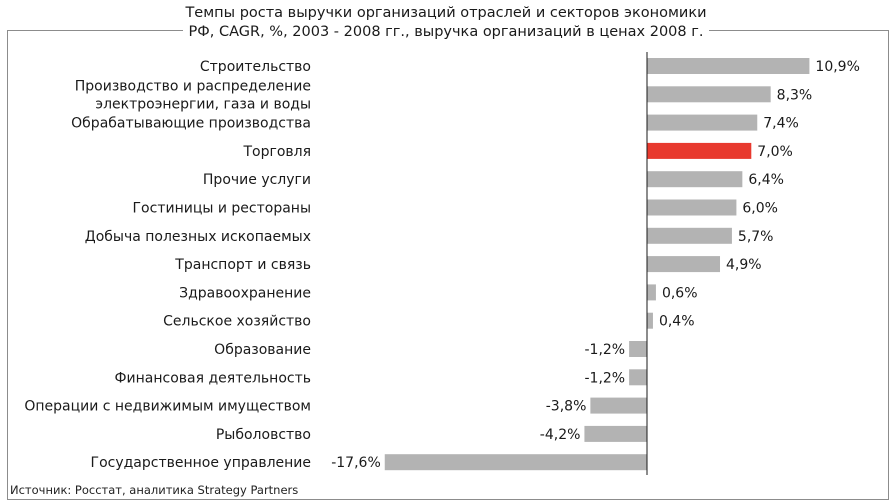  Describe the element at coordinates (566, 407) in the screenshot. I see `data-label-13: -3,8%` at that location.